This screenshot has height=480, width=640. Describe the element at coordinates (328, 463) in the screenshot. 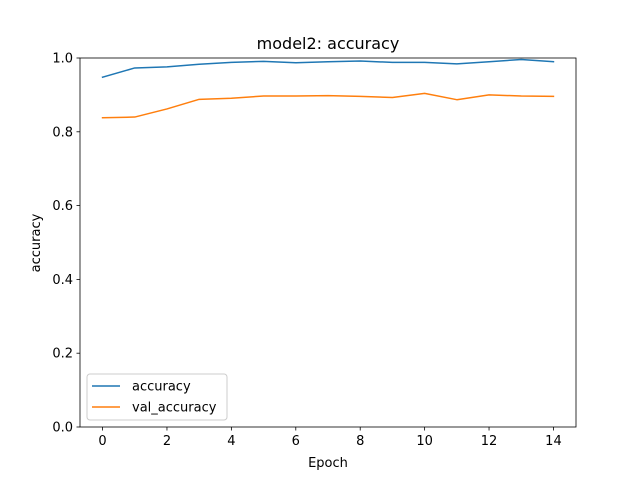

I see `x-axis-label: Epoch` at that location.